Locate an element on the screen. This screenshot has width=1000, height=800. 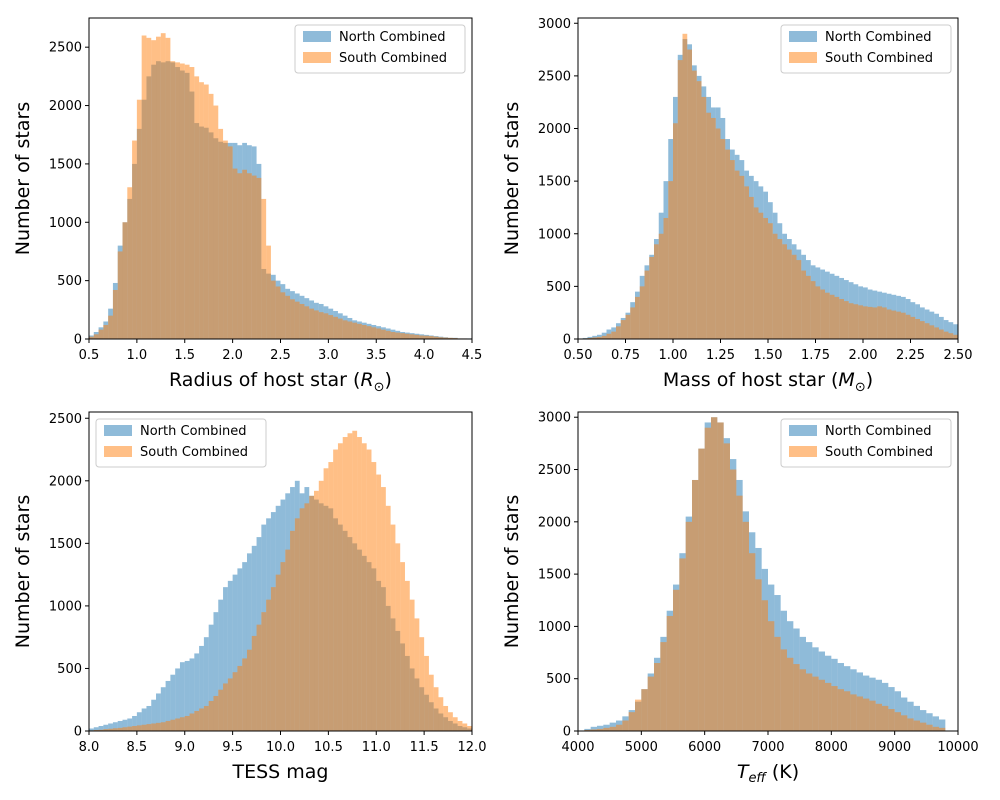
y-tick-label: 2500 is located at coordinates (554, 470).